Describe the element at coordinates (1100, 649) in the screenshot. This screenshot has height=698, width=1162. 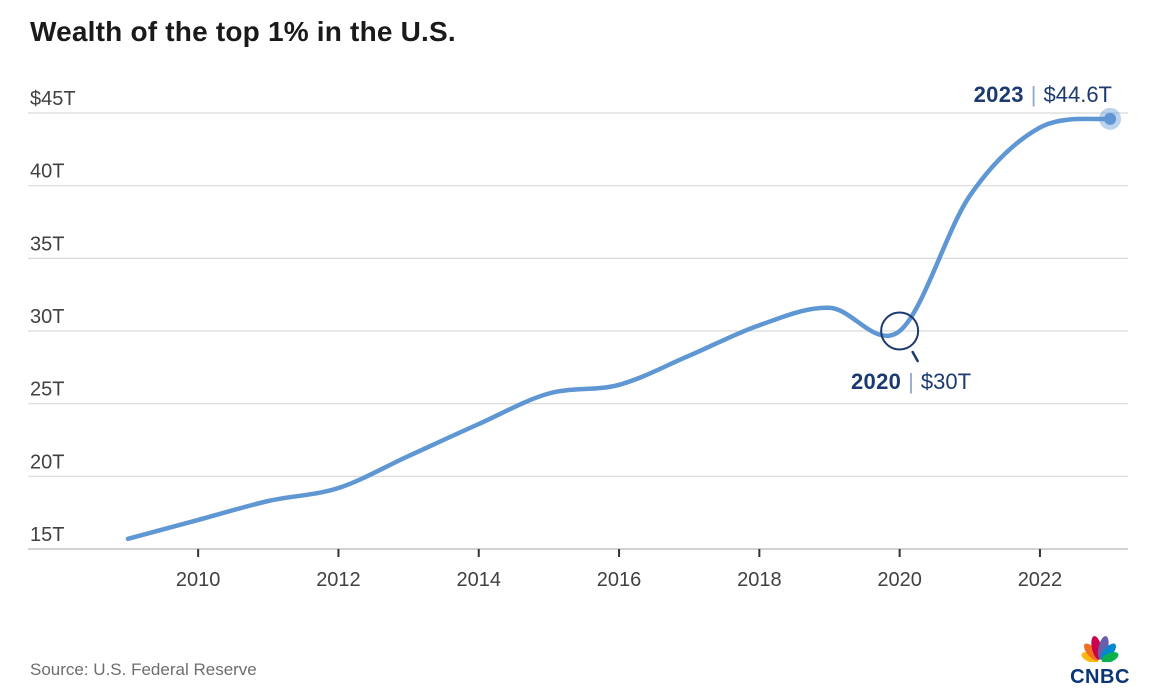
I see `cnbc-peacock-icon` at that location.